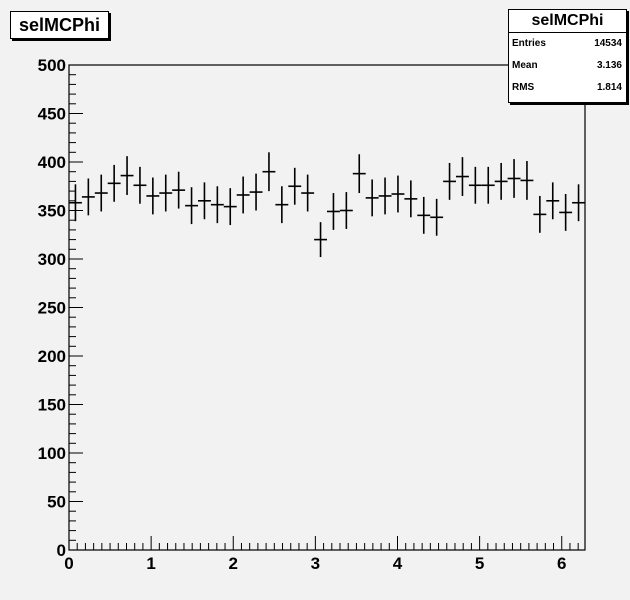 This screenshot has height=600, width=630. I want to click on x-tick-label: 5, so click(479, 563).